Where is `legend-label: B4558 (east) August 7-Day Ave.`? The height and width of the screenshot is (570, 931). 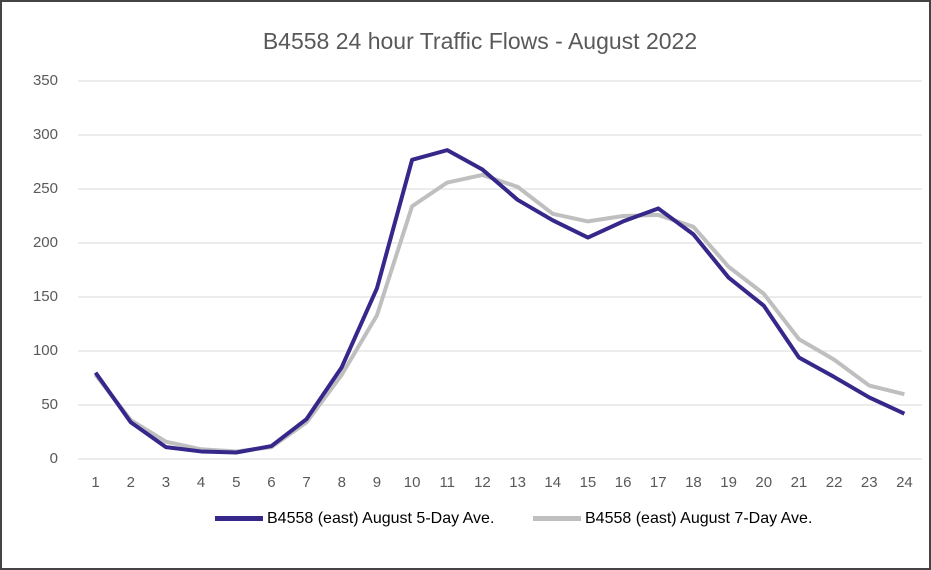 legend-label: B4558 (east) August 7-Day Ave. is located at coordinates (699, 518).